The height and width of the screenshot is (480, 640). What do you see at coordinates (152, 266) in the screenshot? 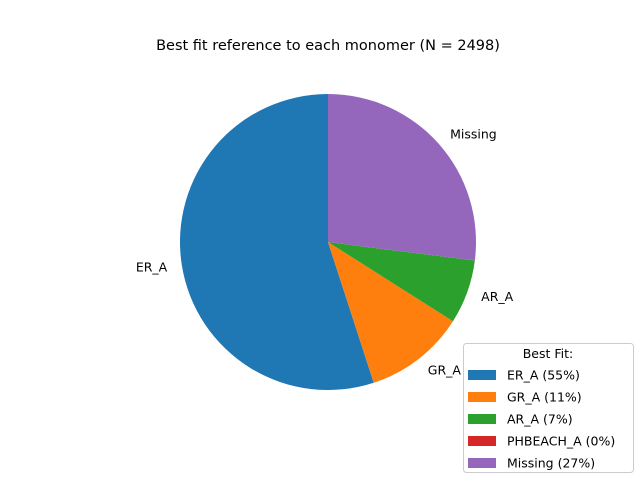
I see `slice-label-er-a: ER_A` at bounding box center [152, 266].